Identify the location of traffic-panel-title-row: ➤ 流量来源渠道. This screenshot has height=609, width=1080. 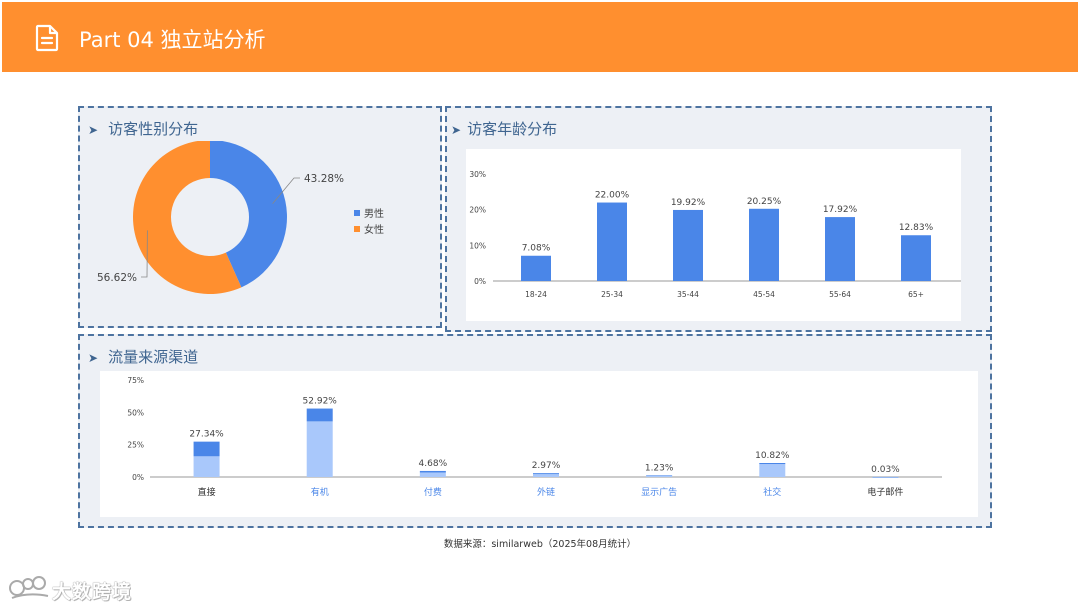
(143, 356).